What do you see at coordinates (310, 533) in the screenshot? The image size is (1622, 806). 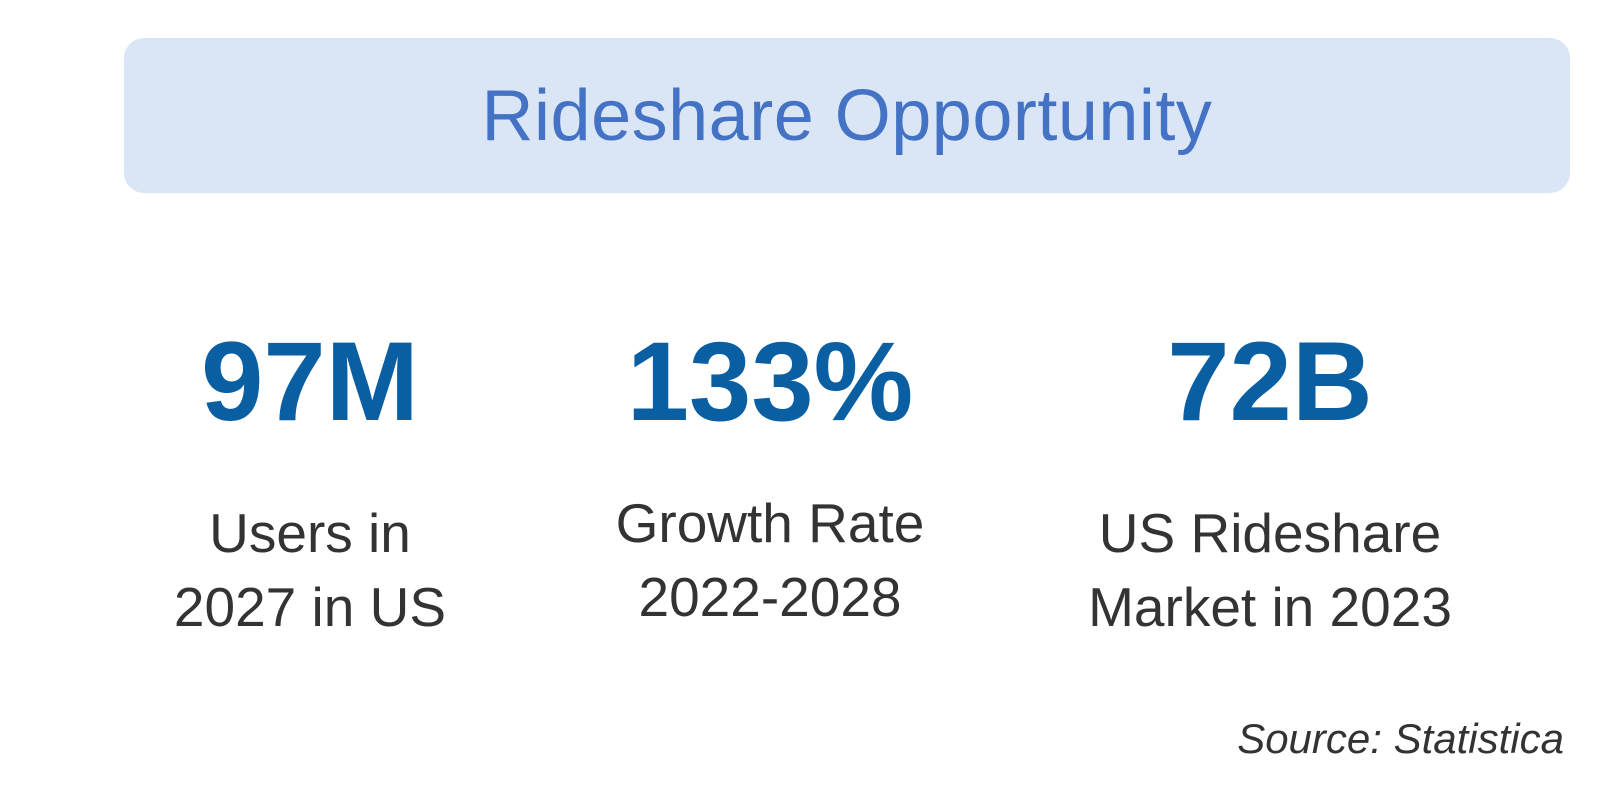 I see `stat-label-line: Users in` at bounding box center [310, 533].